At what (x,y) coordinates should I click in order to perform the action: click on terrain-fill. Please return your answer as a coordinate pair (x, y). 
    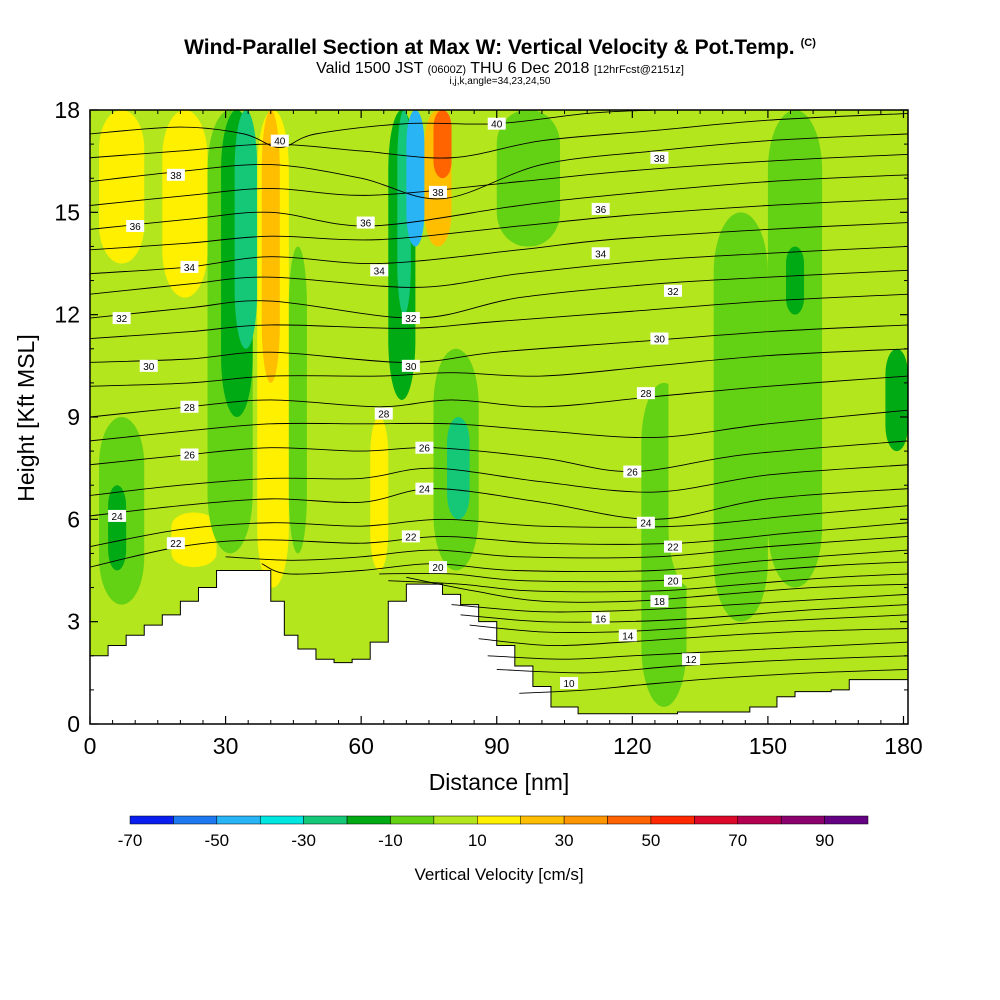
    Looking at the image, I should click on (499, 647).